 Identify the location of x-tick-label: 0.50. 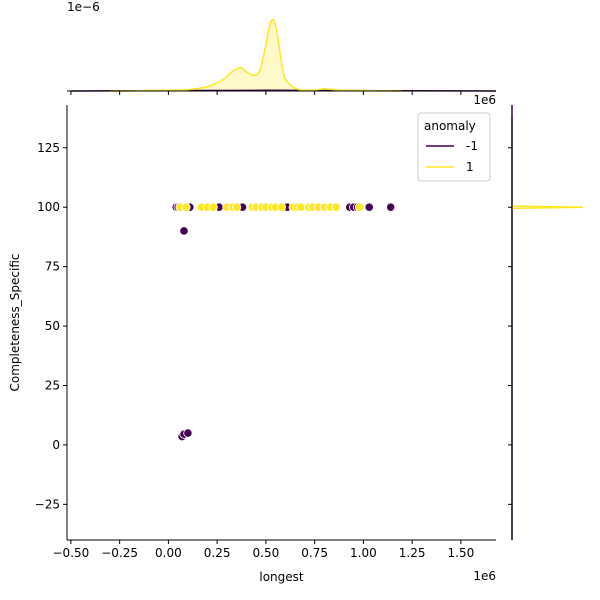
(266, 553).